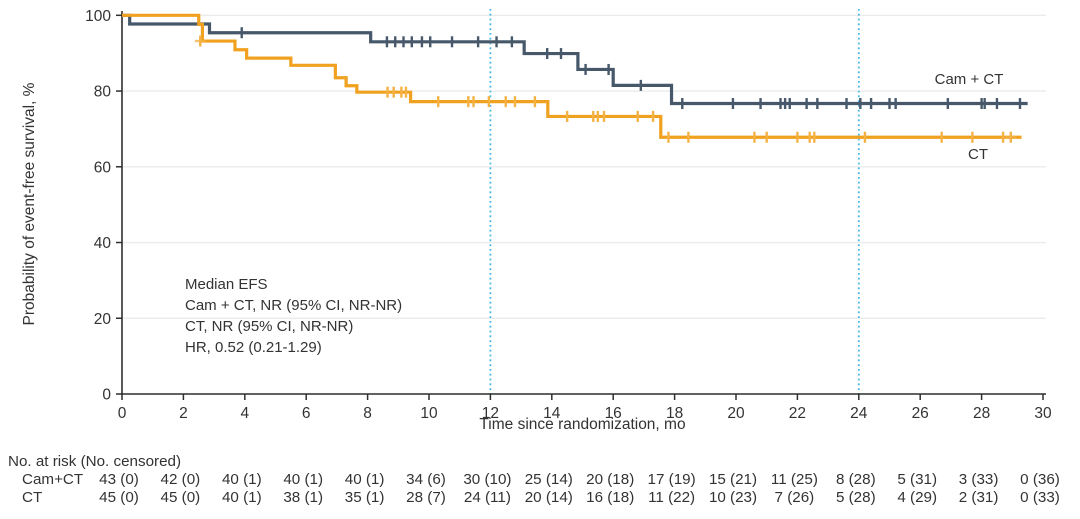  I want to click on risk-value: 0 (33), so click(1040, 497).